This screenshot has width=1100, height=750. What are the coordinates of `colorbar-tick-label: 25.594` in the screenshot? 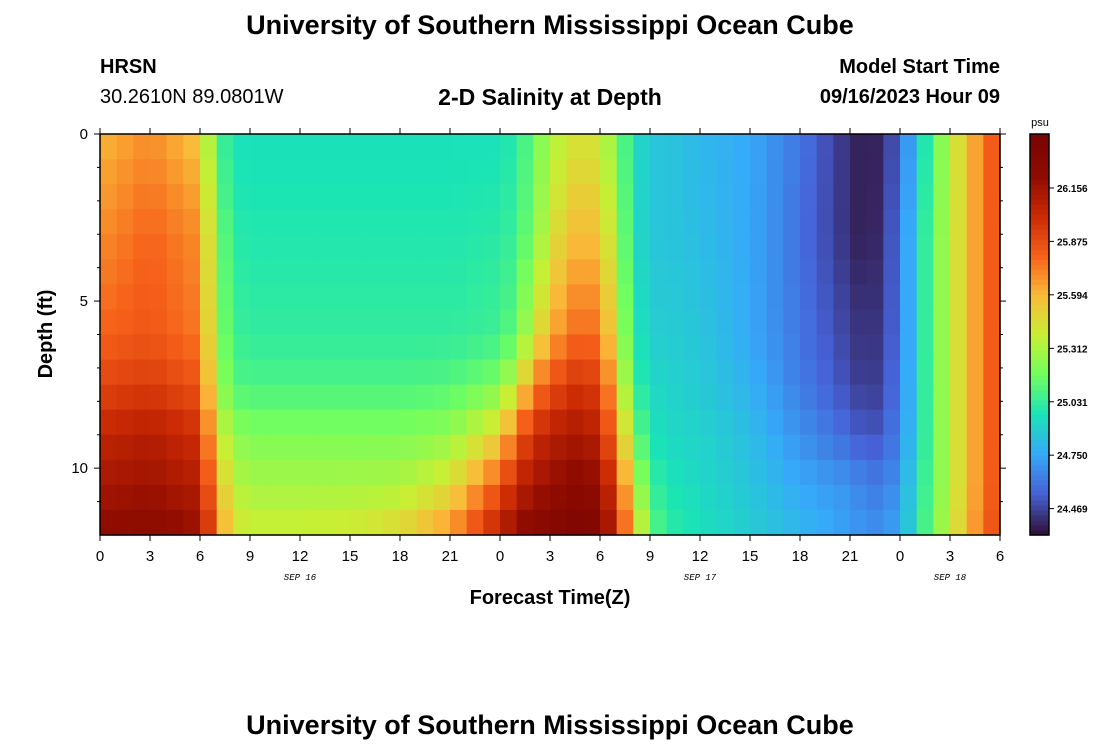 It's located at (1072, 296).